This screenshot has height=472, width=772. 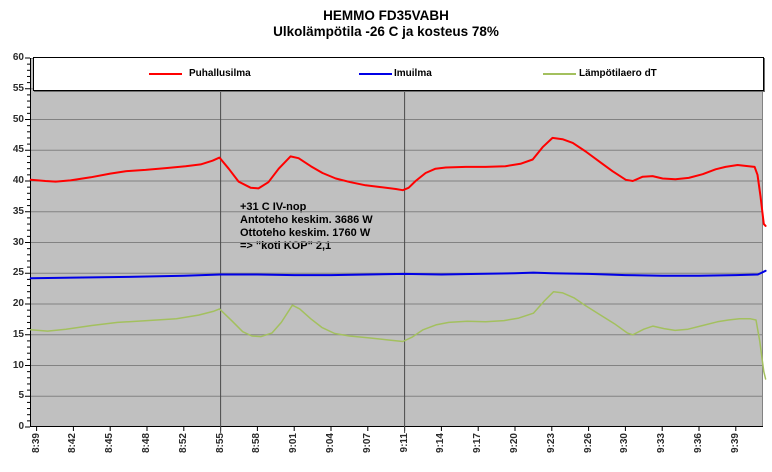 What do you see at coordinates (294, 443) in the screenshot?
I see `x-axis-tick-label: 9:01` at bounding box center [294, 443].